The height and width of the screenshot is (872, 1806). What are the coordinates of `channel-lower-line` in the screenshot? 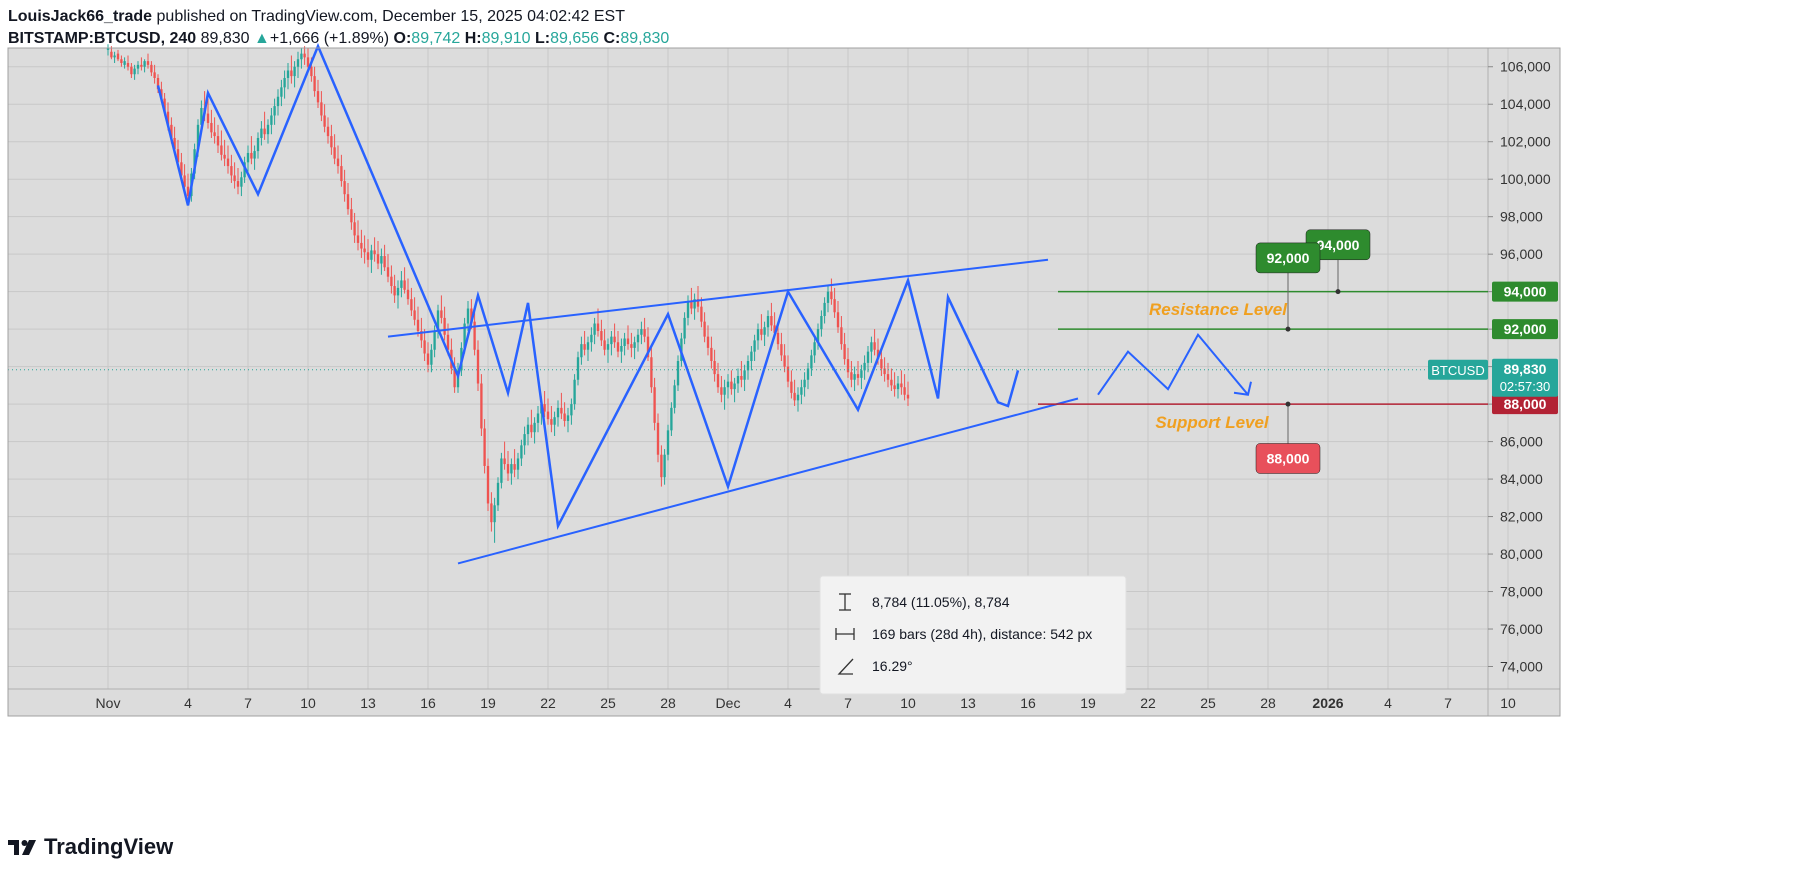 It's located at (768, 481).